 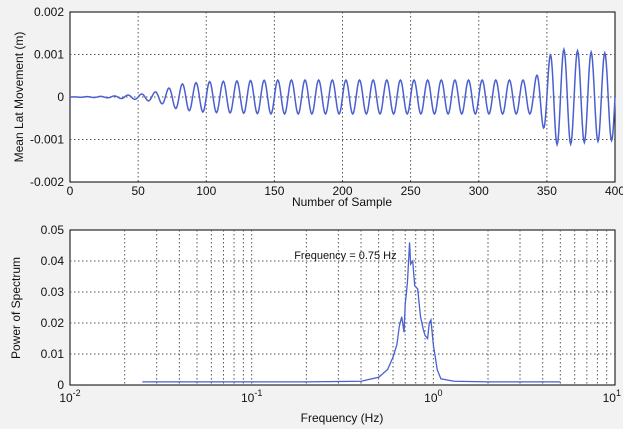 I want to click on top-ytick-label: -0.002, so click(x=47, y=182).